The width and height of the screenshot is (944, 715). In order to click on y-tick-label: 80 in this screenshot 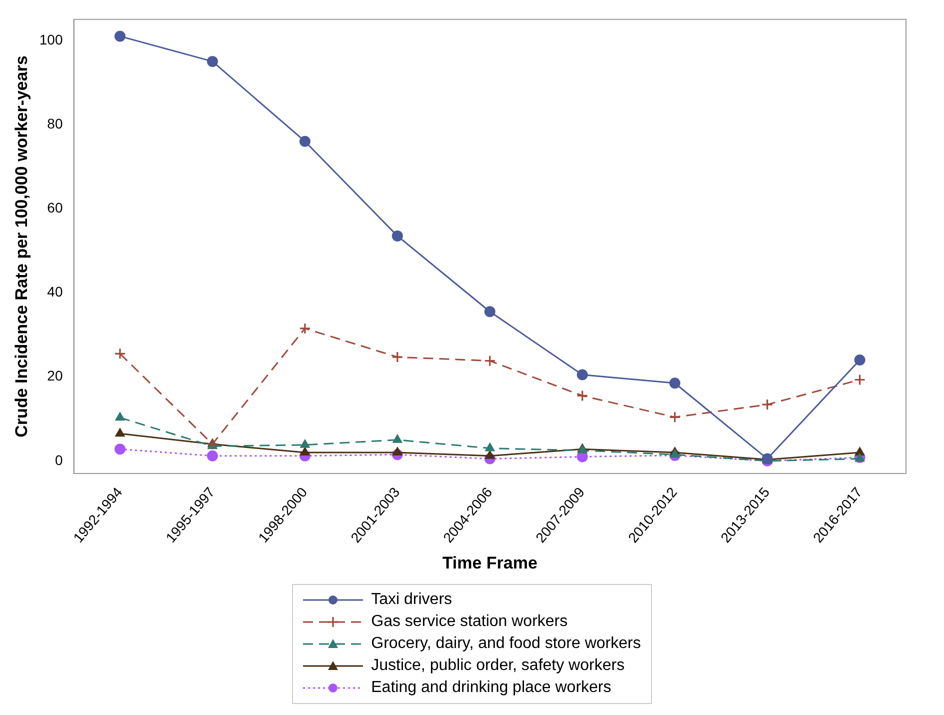, I will do `click(55, 123)`.